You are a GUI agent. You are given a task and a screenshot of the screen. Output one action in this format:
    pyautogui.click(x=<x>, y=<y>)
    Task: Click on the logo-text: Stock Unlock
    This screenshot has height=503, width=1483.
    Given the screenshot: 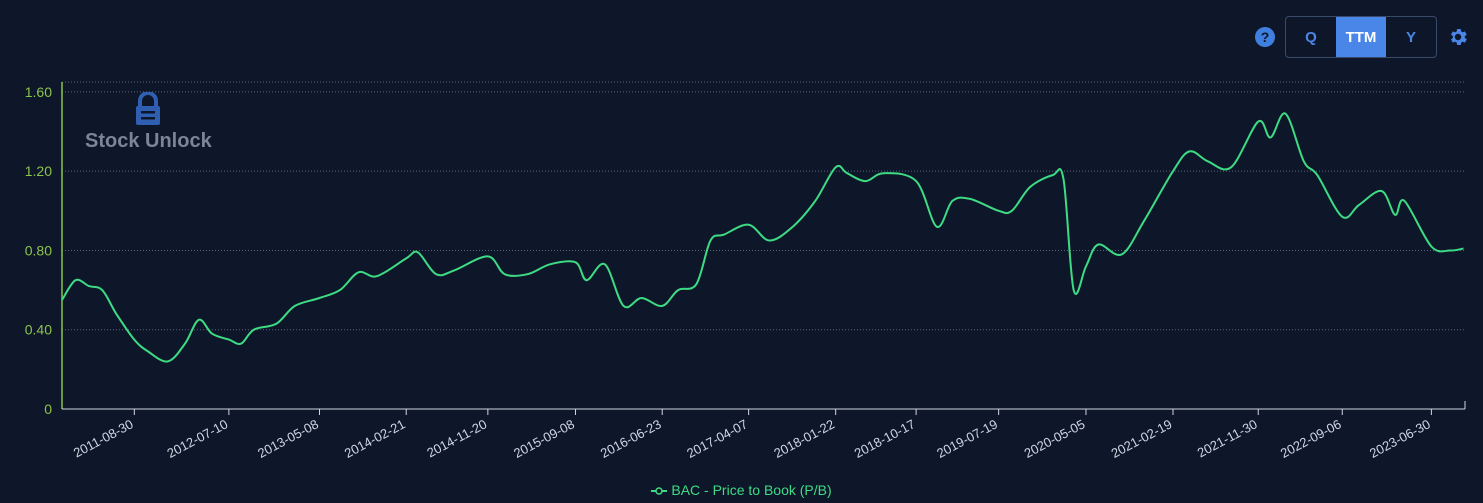 What is the action you would take?
    pyautogui.click(x=148, y=141)
    